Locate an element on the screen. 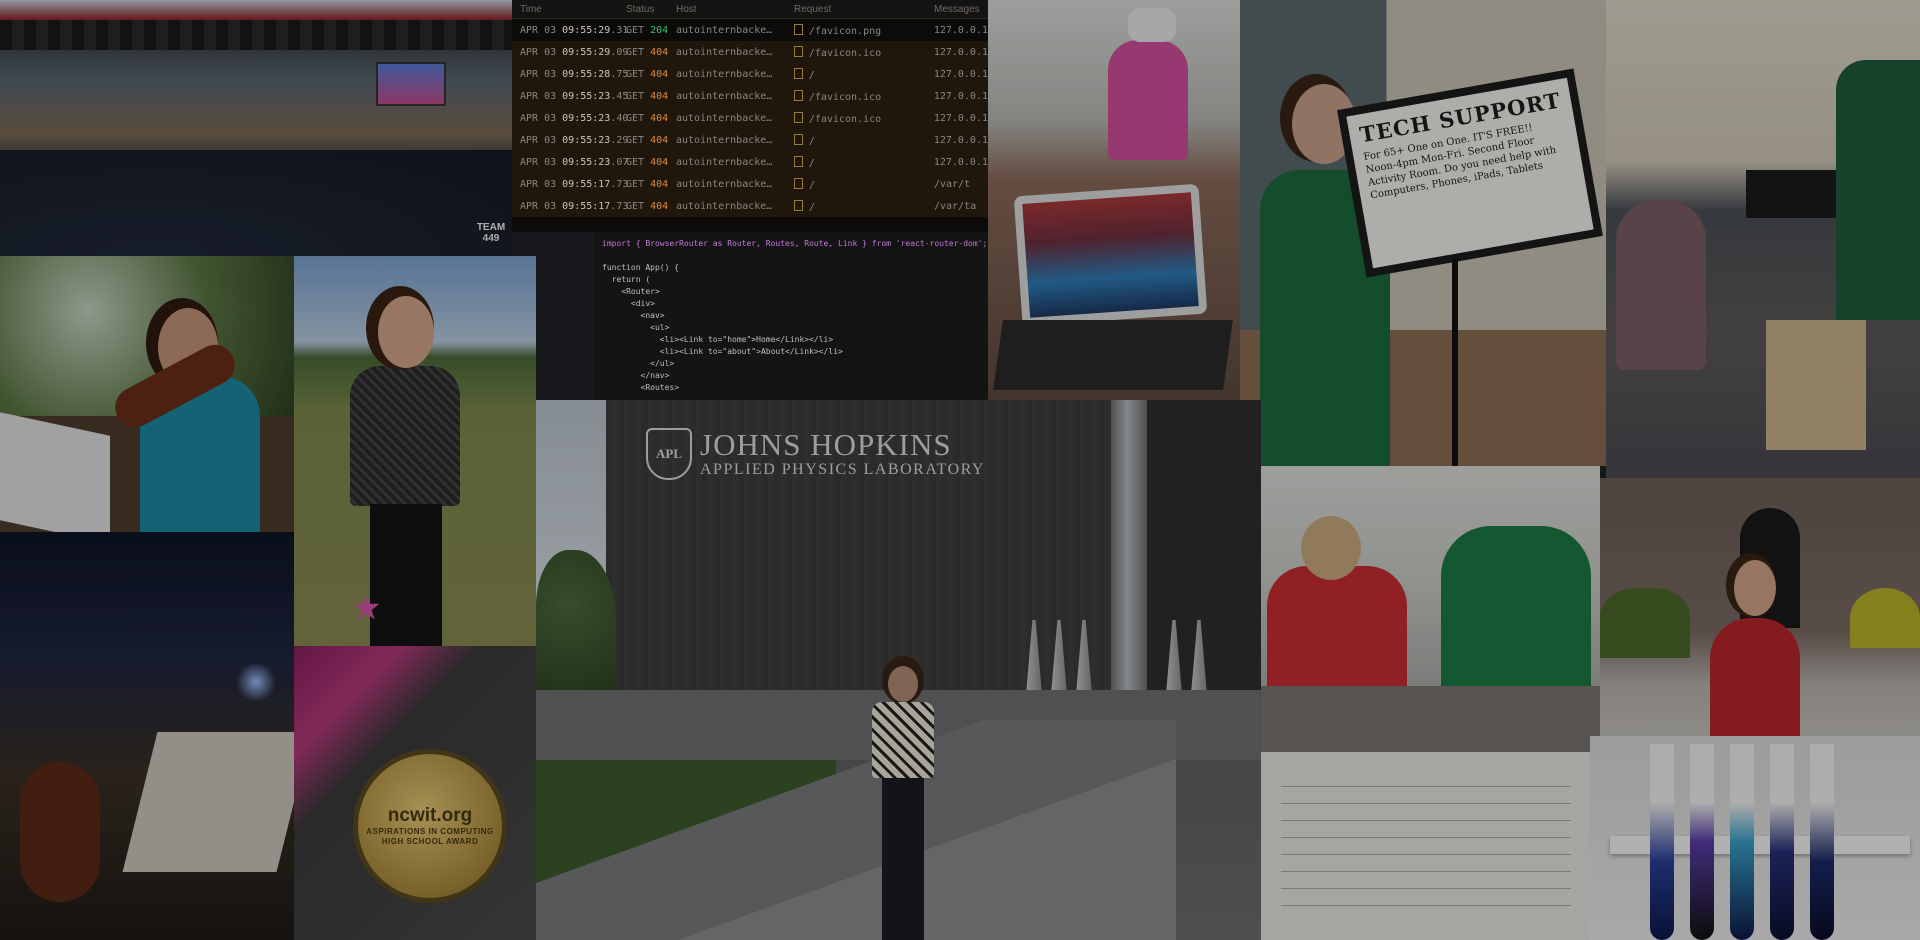  apl-sign-line1: JOHNS HOPKINS is located at coordinates (826, 444).